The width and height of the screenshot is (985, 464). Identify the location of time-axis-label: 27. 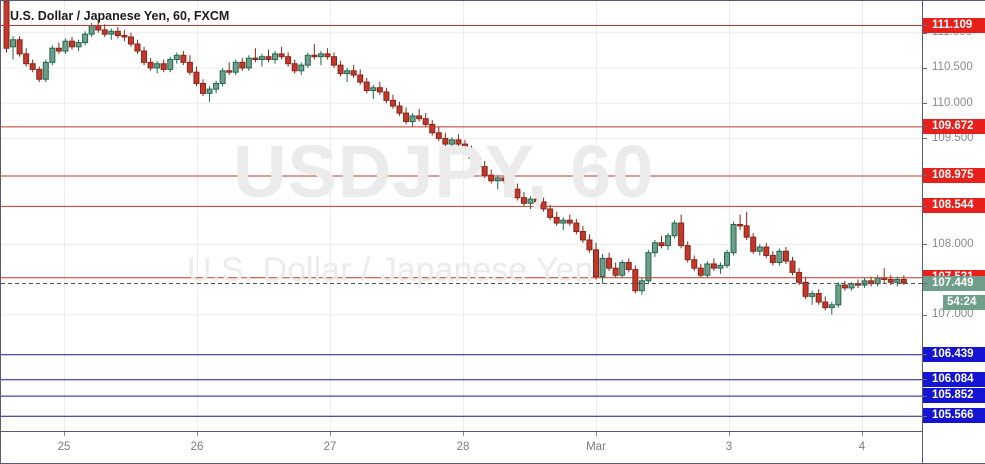
(330, 447).